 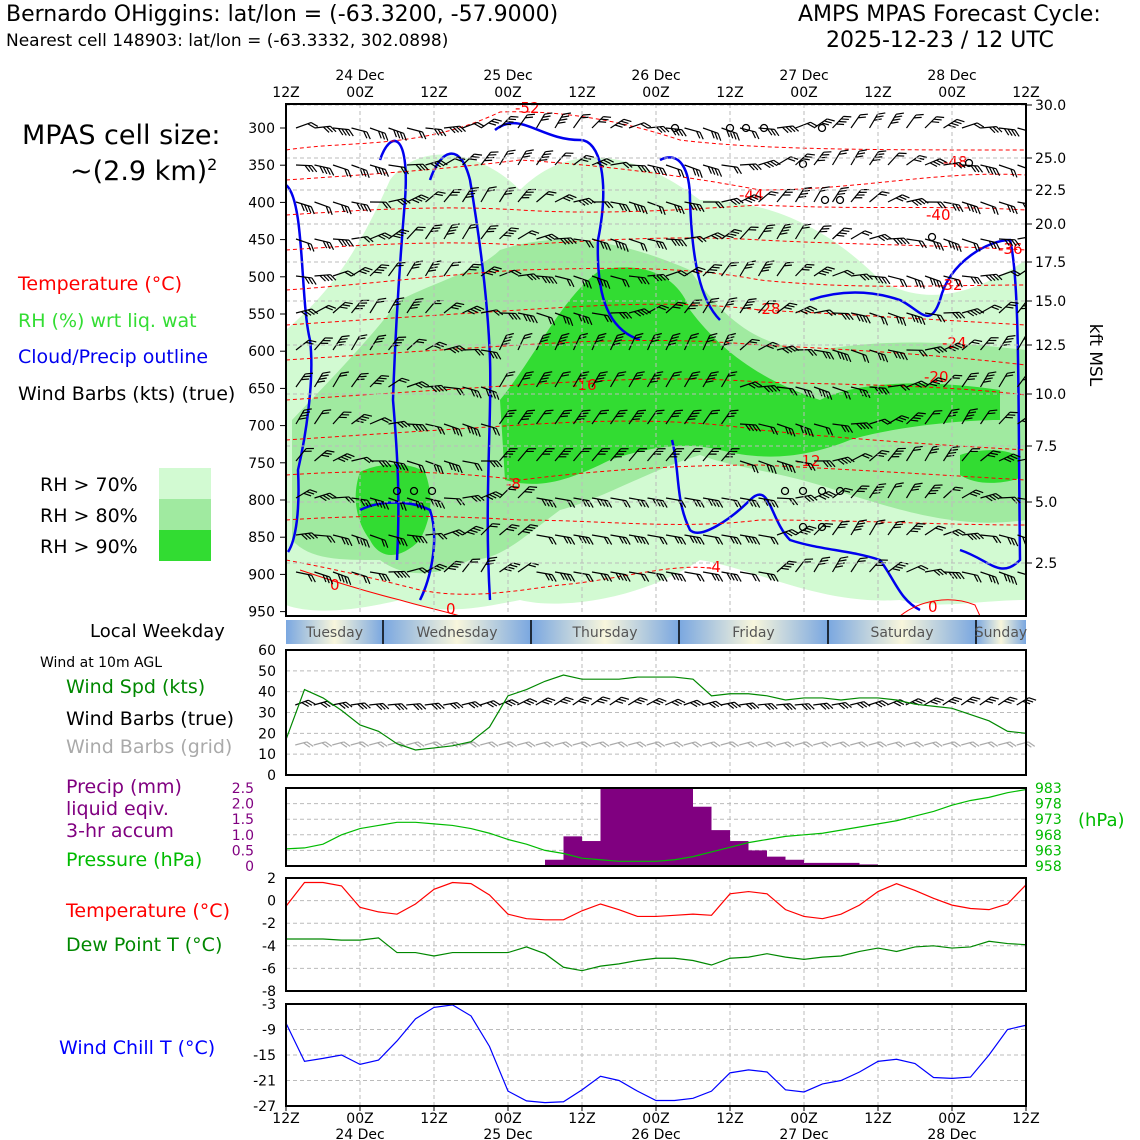 I want to click on pressure-tick: 700, so click(x=261, y=427).